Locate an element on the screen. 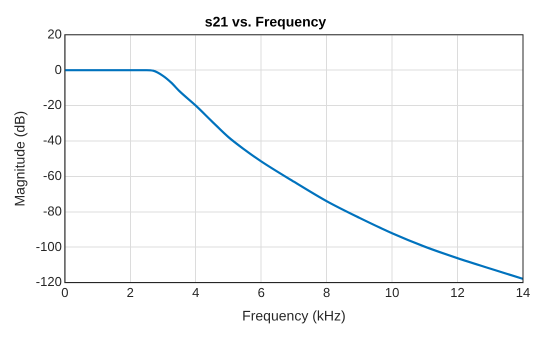  x-tick-label: 10 is located at coordinates (392, 292).